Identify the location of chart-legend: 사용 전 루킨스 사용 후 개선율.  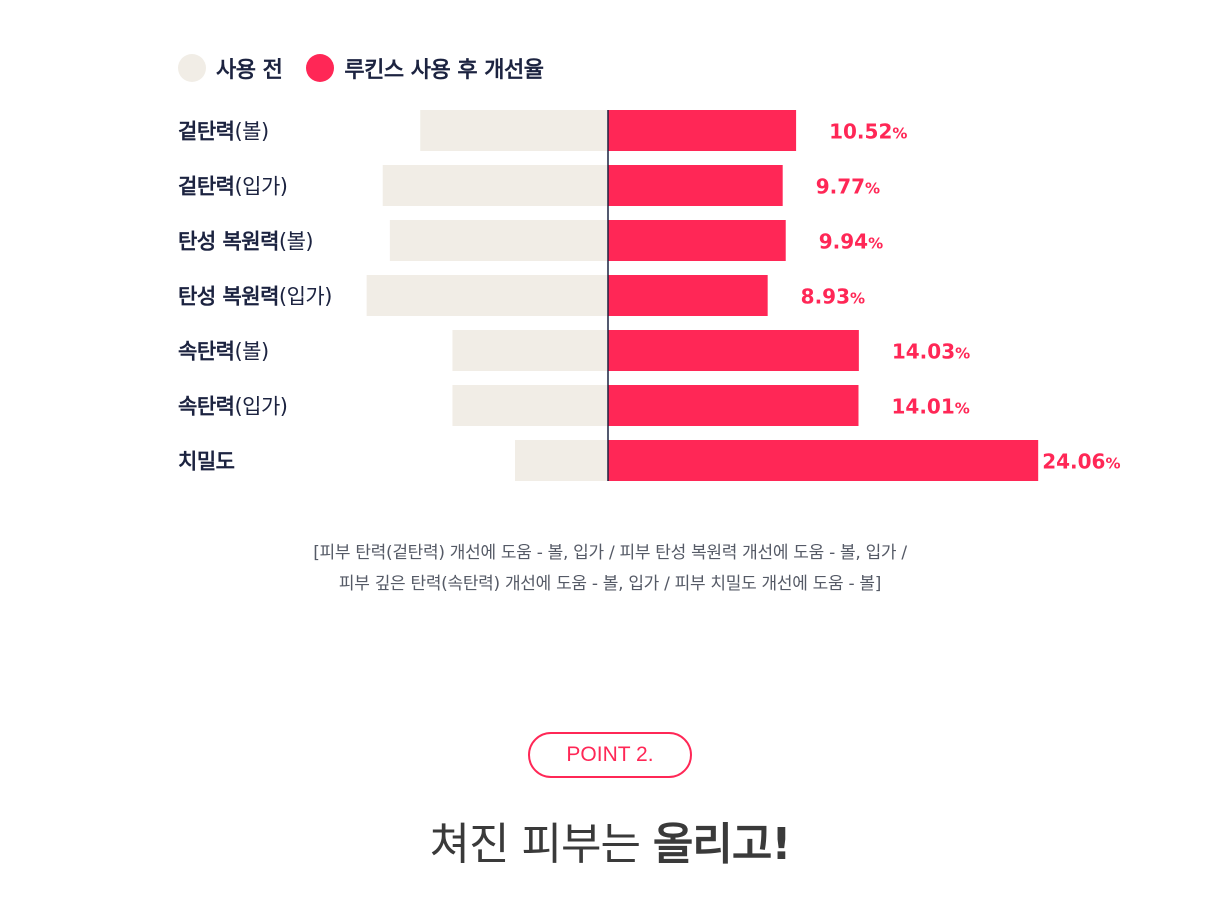
(373, 68).